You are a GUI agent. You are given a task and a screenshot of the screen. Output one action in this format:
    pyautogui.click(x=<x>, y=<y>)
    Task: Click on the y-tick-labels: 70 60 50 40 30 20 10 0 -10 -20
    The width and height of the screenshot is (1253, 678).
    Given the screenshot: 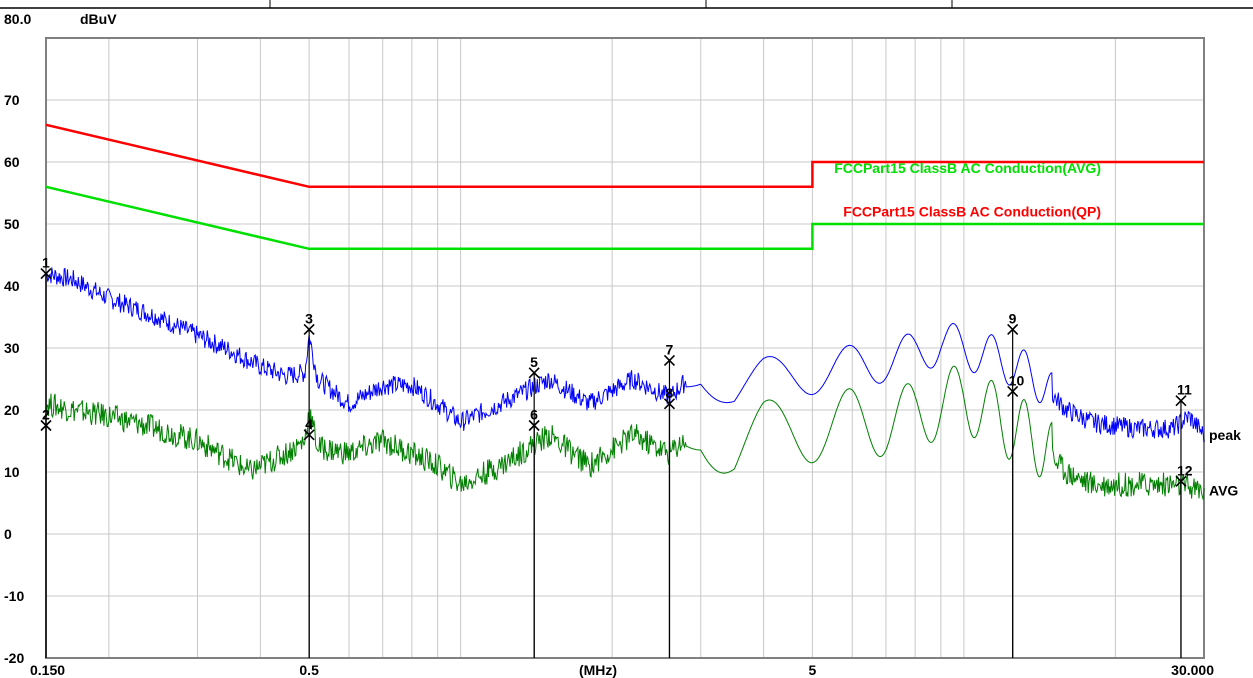 What is the action you would take?
    pyautogui.click(x=14, y=379)
    